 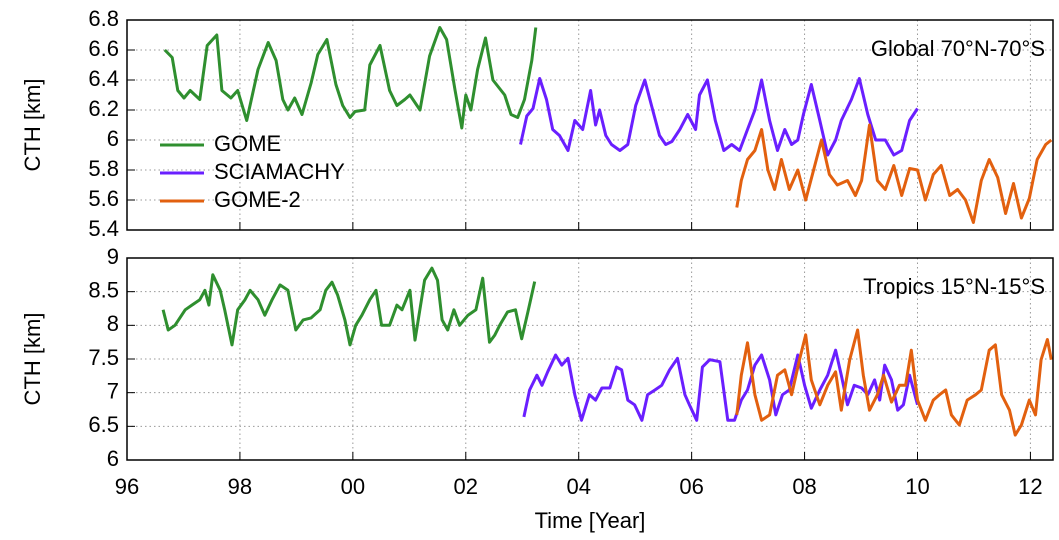 I want to click on x-tick-label: 00, so click(x=353, y=486).